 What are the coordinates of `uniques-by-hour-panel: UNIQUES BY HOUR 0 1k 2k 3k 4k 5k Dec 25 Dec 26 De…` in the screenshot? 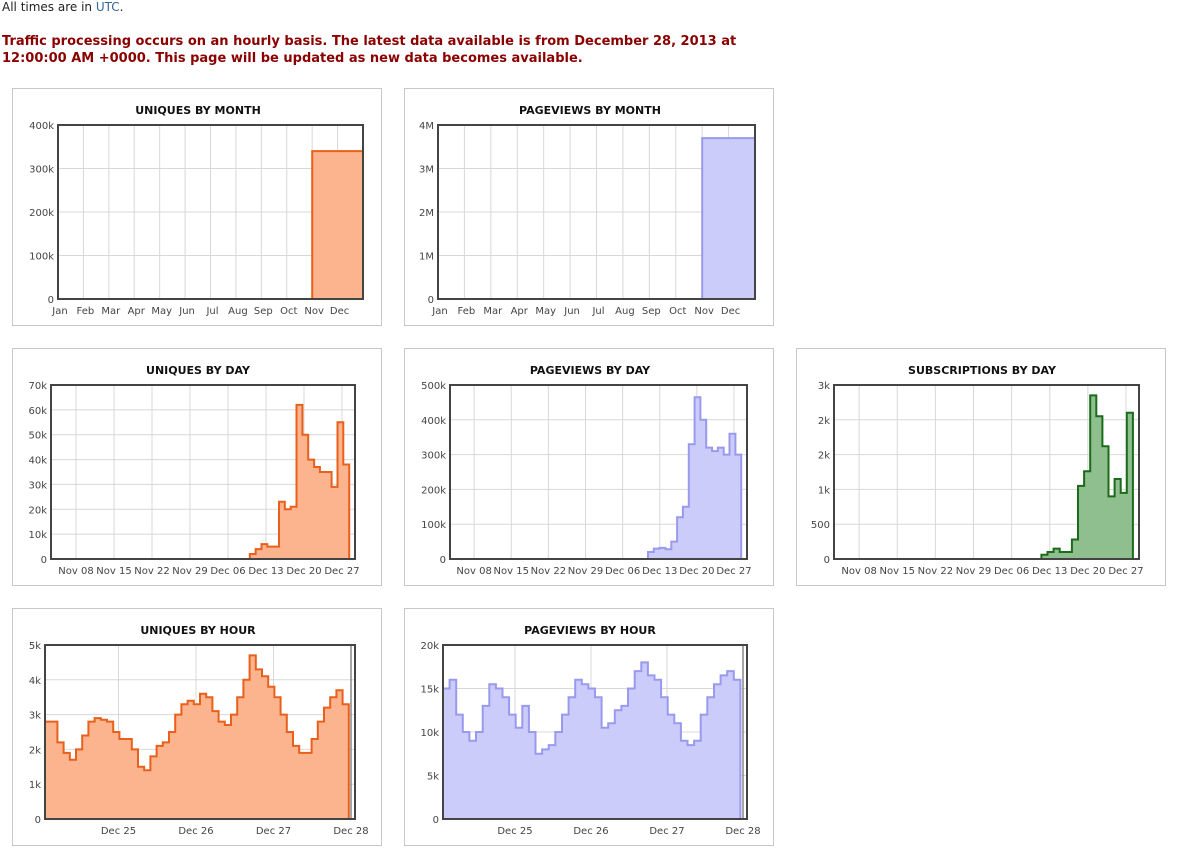 It's located at (197, 727).